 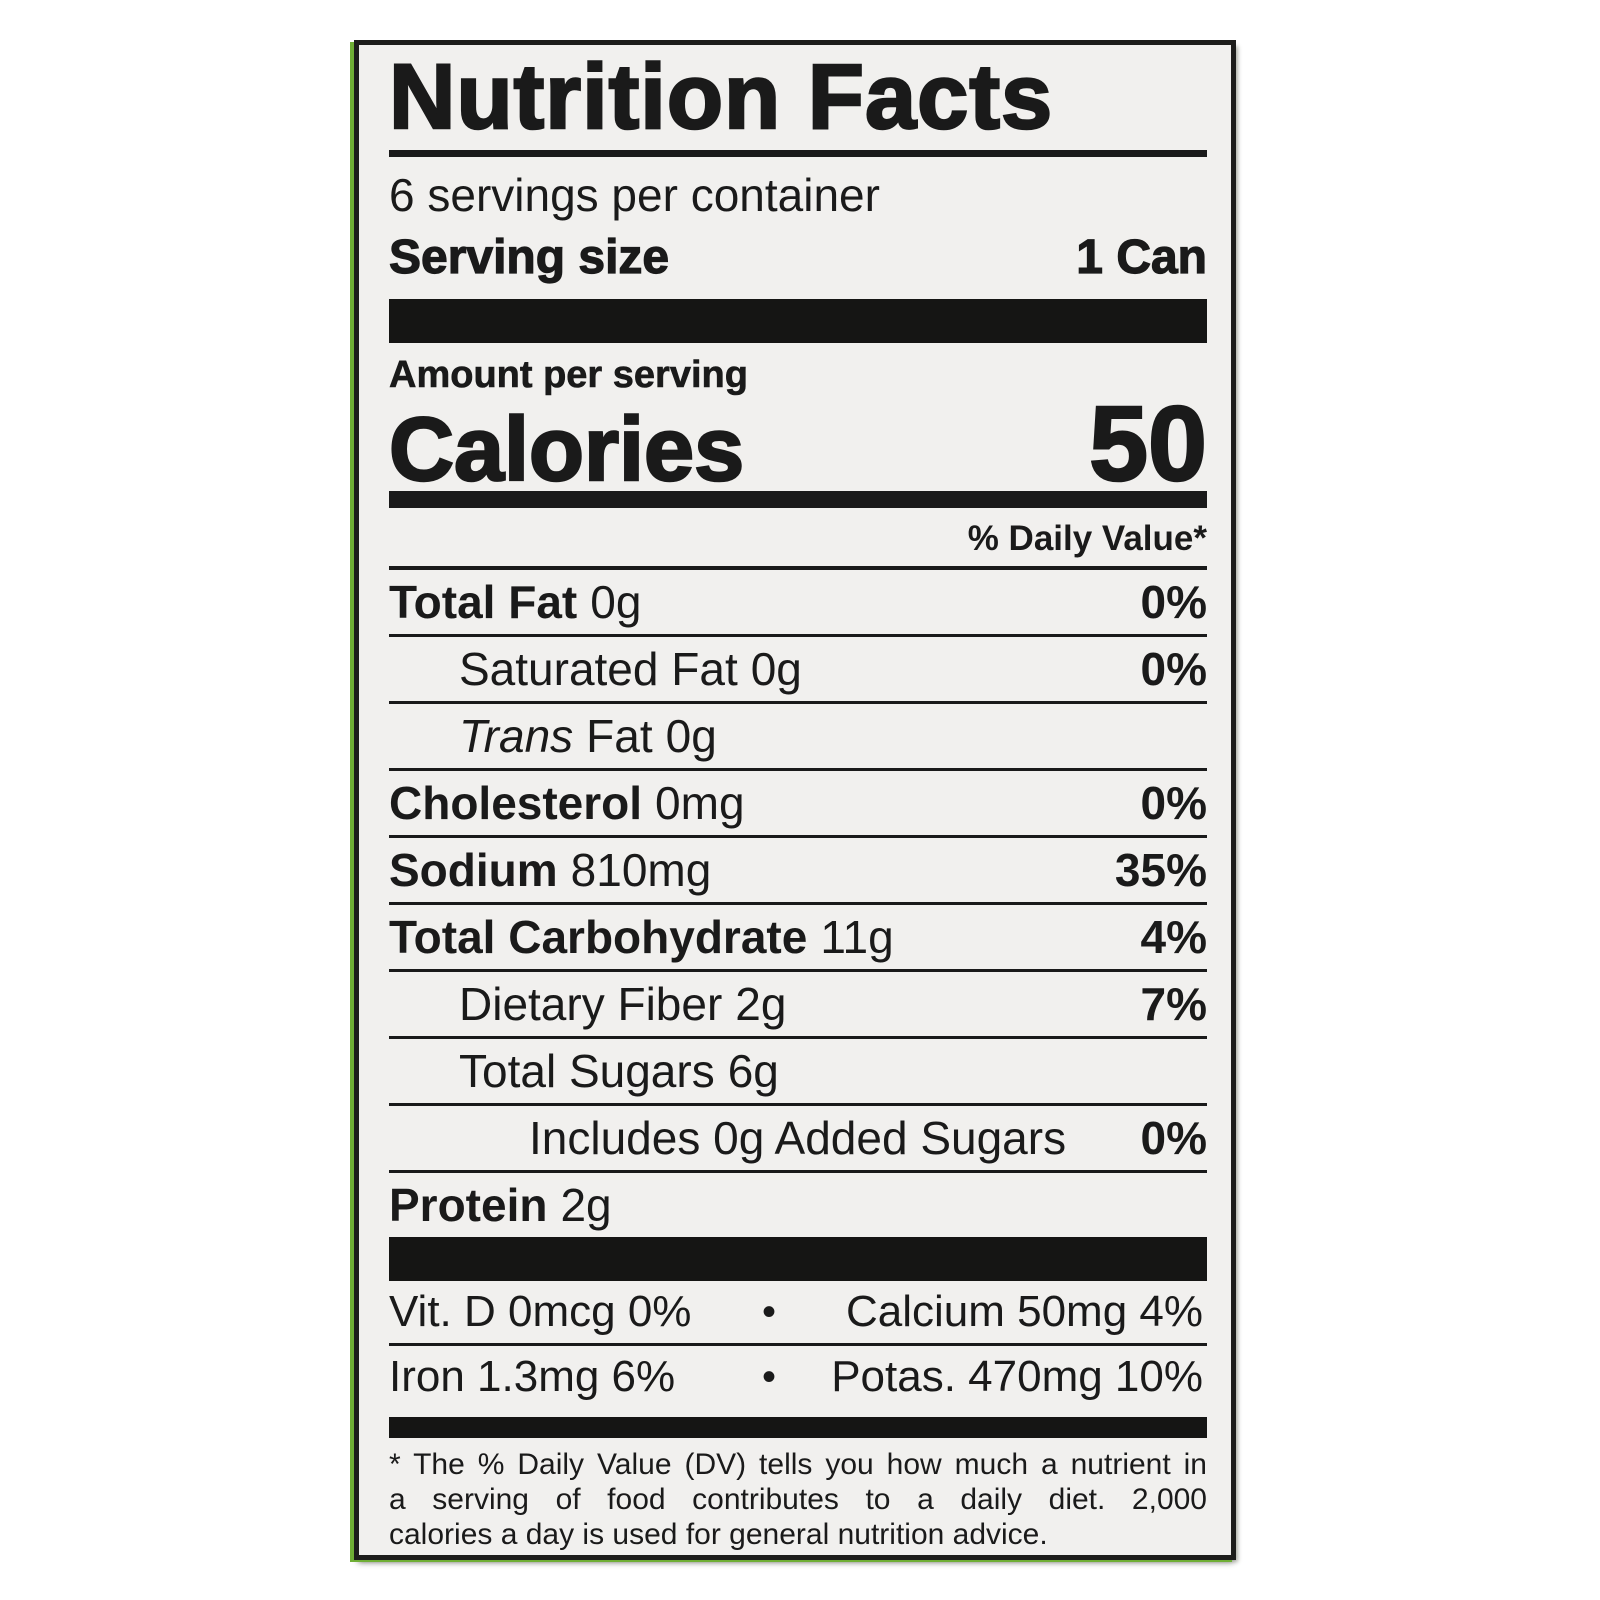 What do you see at coordinates (798, 321) in the screenshot?
I see `separator-bar-thick-top` at bounding box center [798, 321].